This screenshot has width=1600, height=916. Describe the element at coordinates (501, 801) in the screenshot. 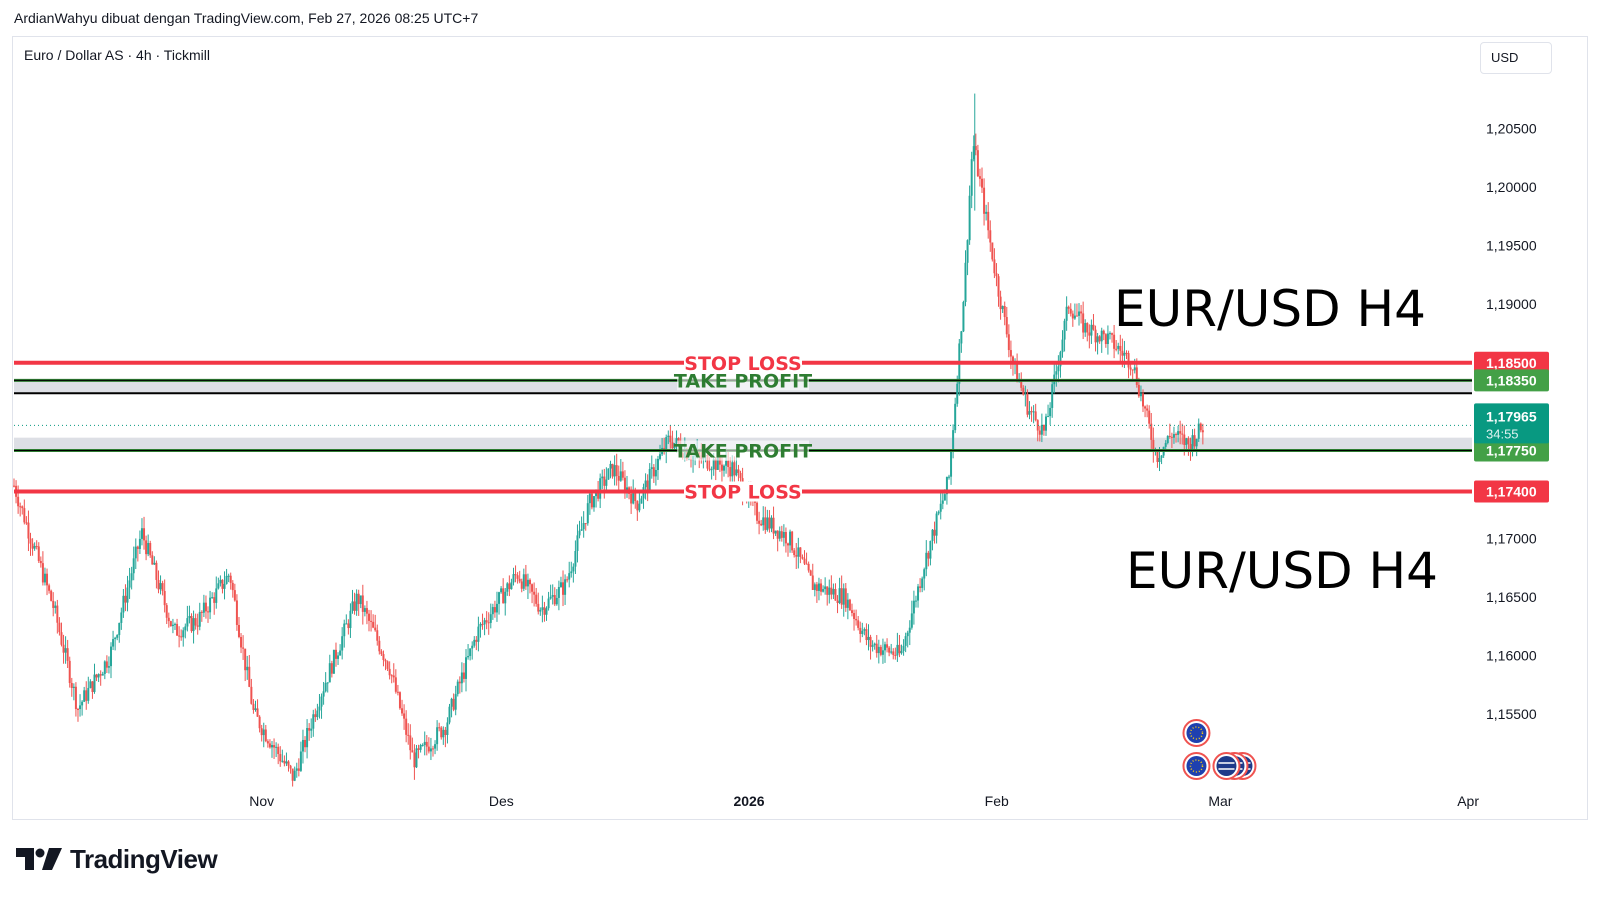

I see `x-tick-label-1: Des` at that location.